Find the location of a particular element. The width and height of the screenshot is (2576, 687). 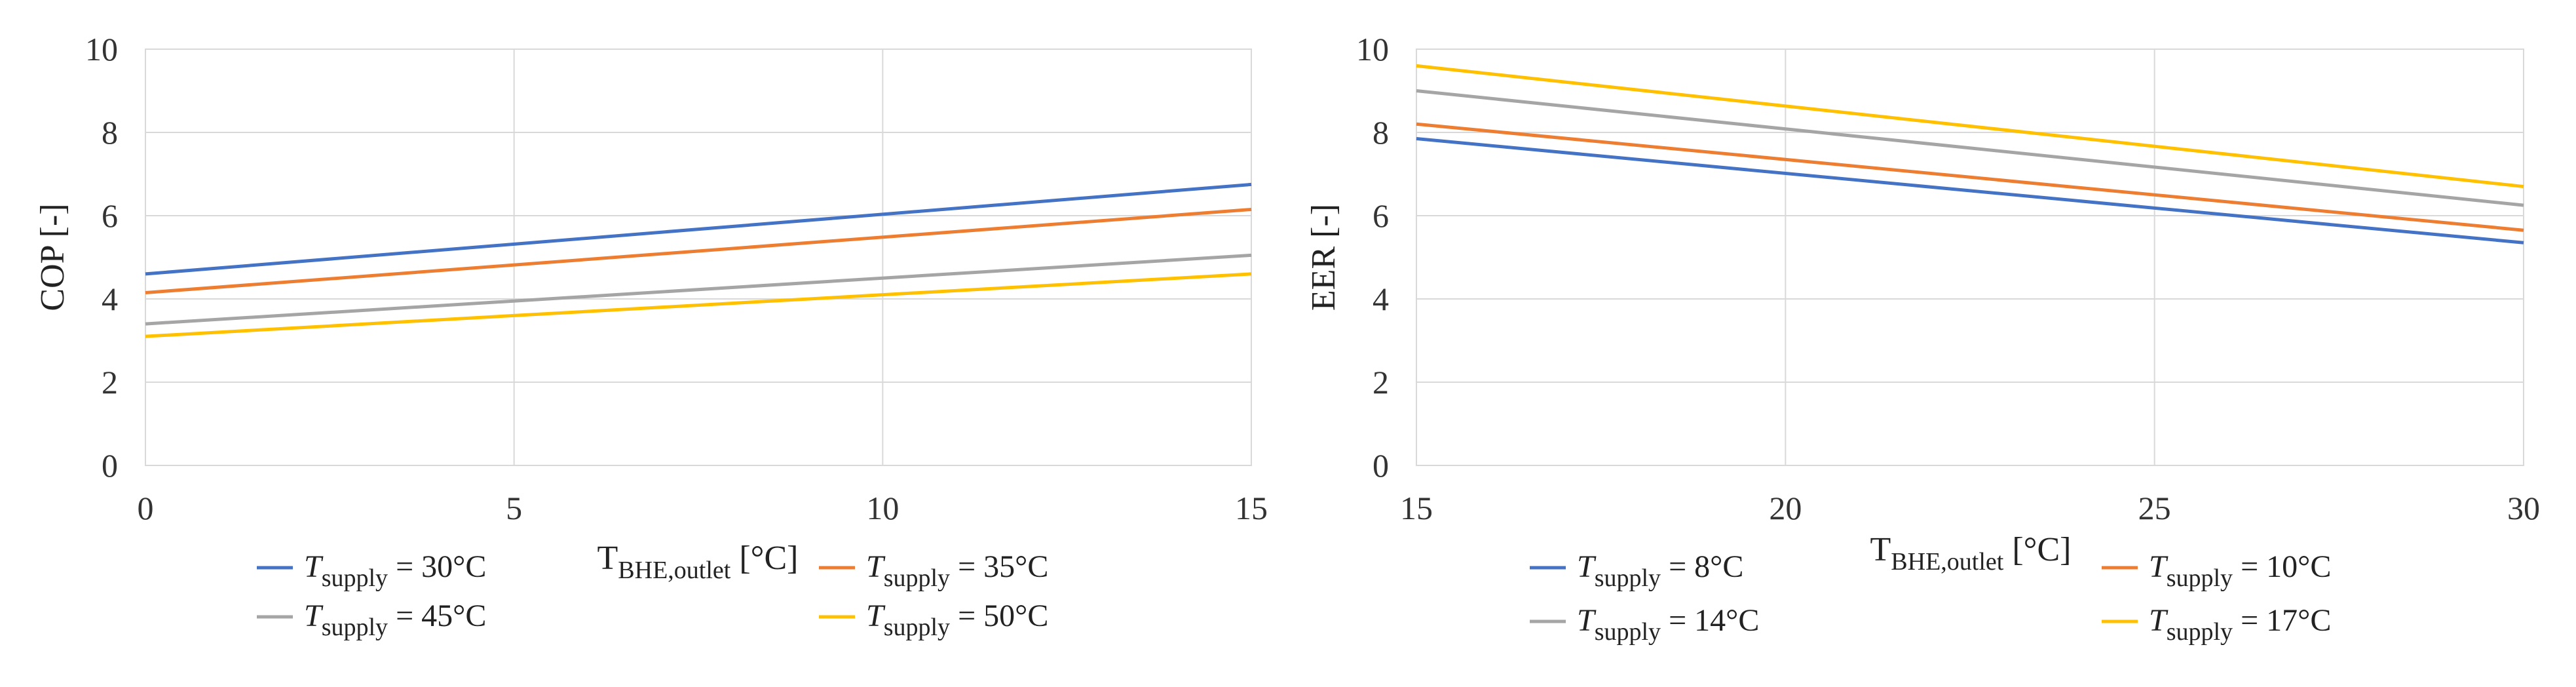

y-axis-label: COP [-] is located at coordinates (52, 257).